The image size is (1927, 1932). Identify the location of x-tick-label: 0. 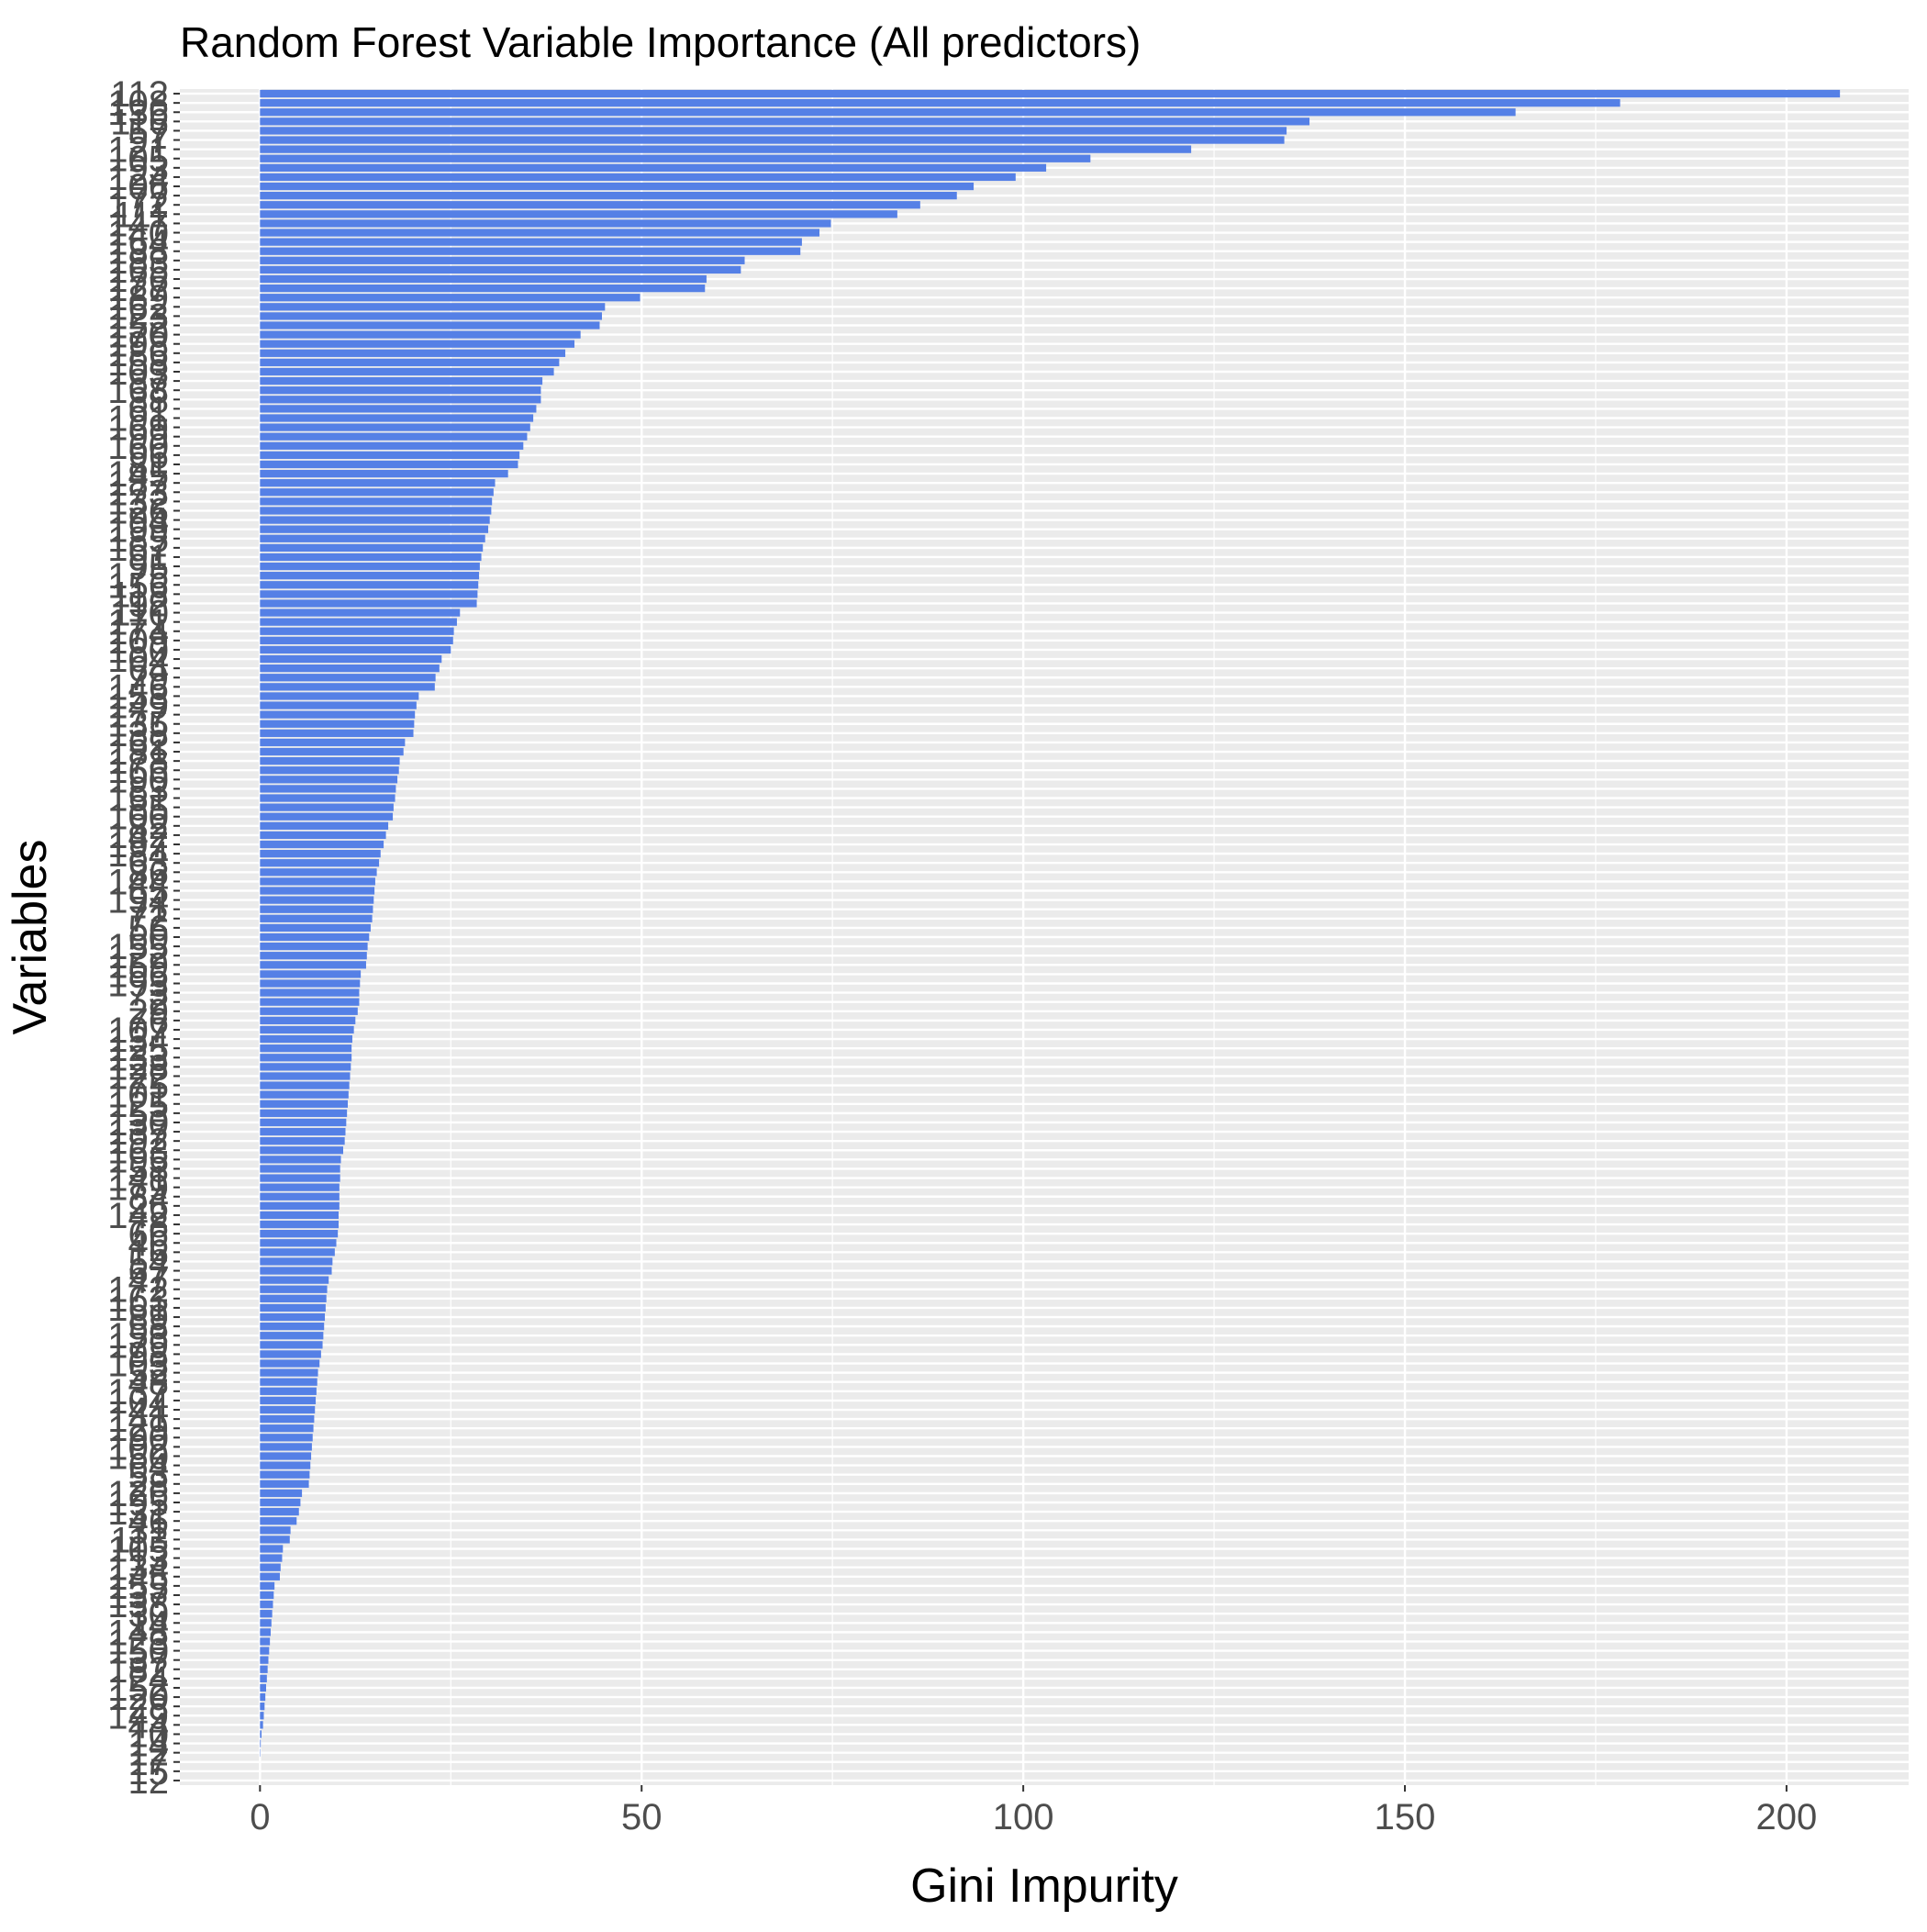
(260, 1817).